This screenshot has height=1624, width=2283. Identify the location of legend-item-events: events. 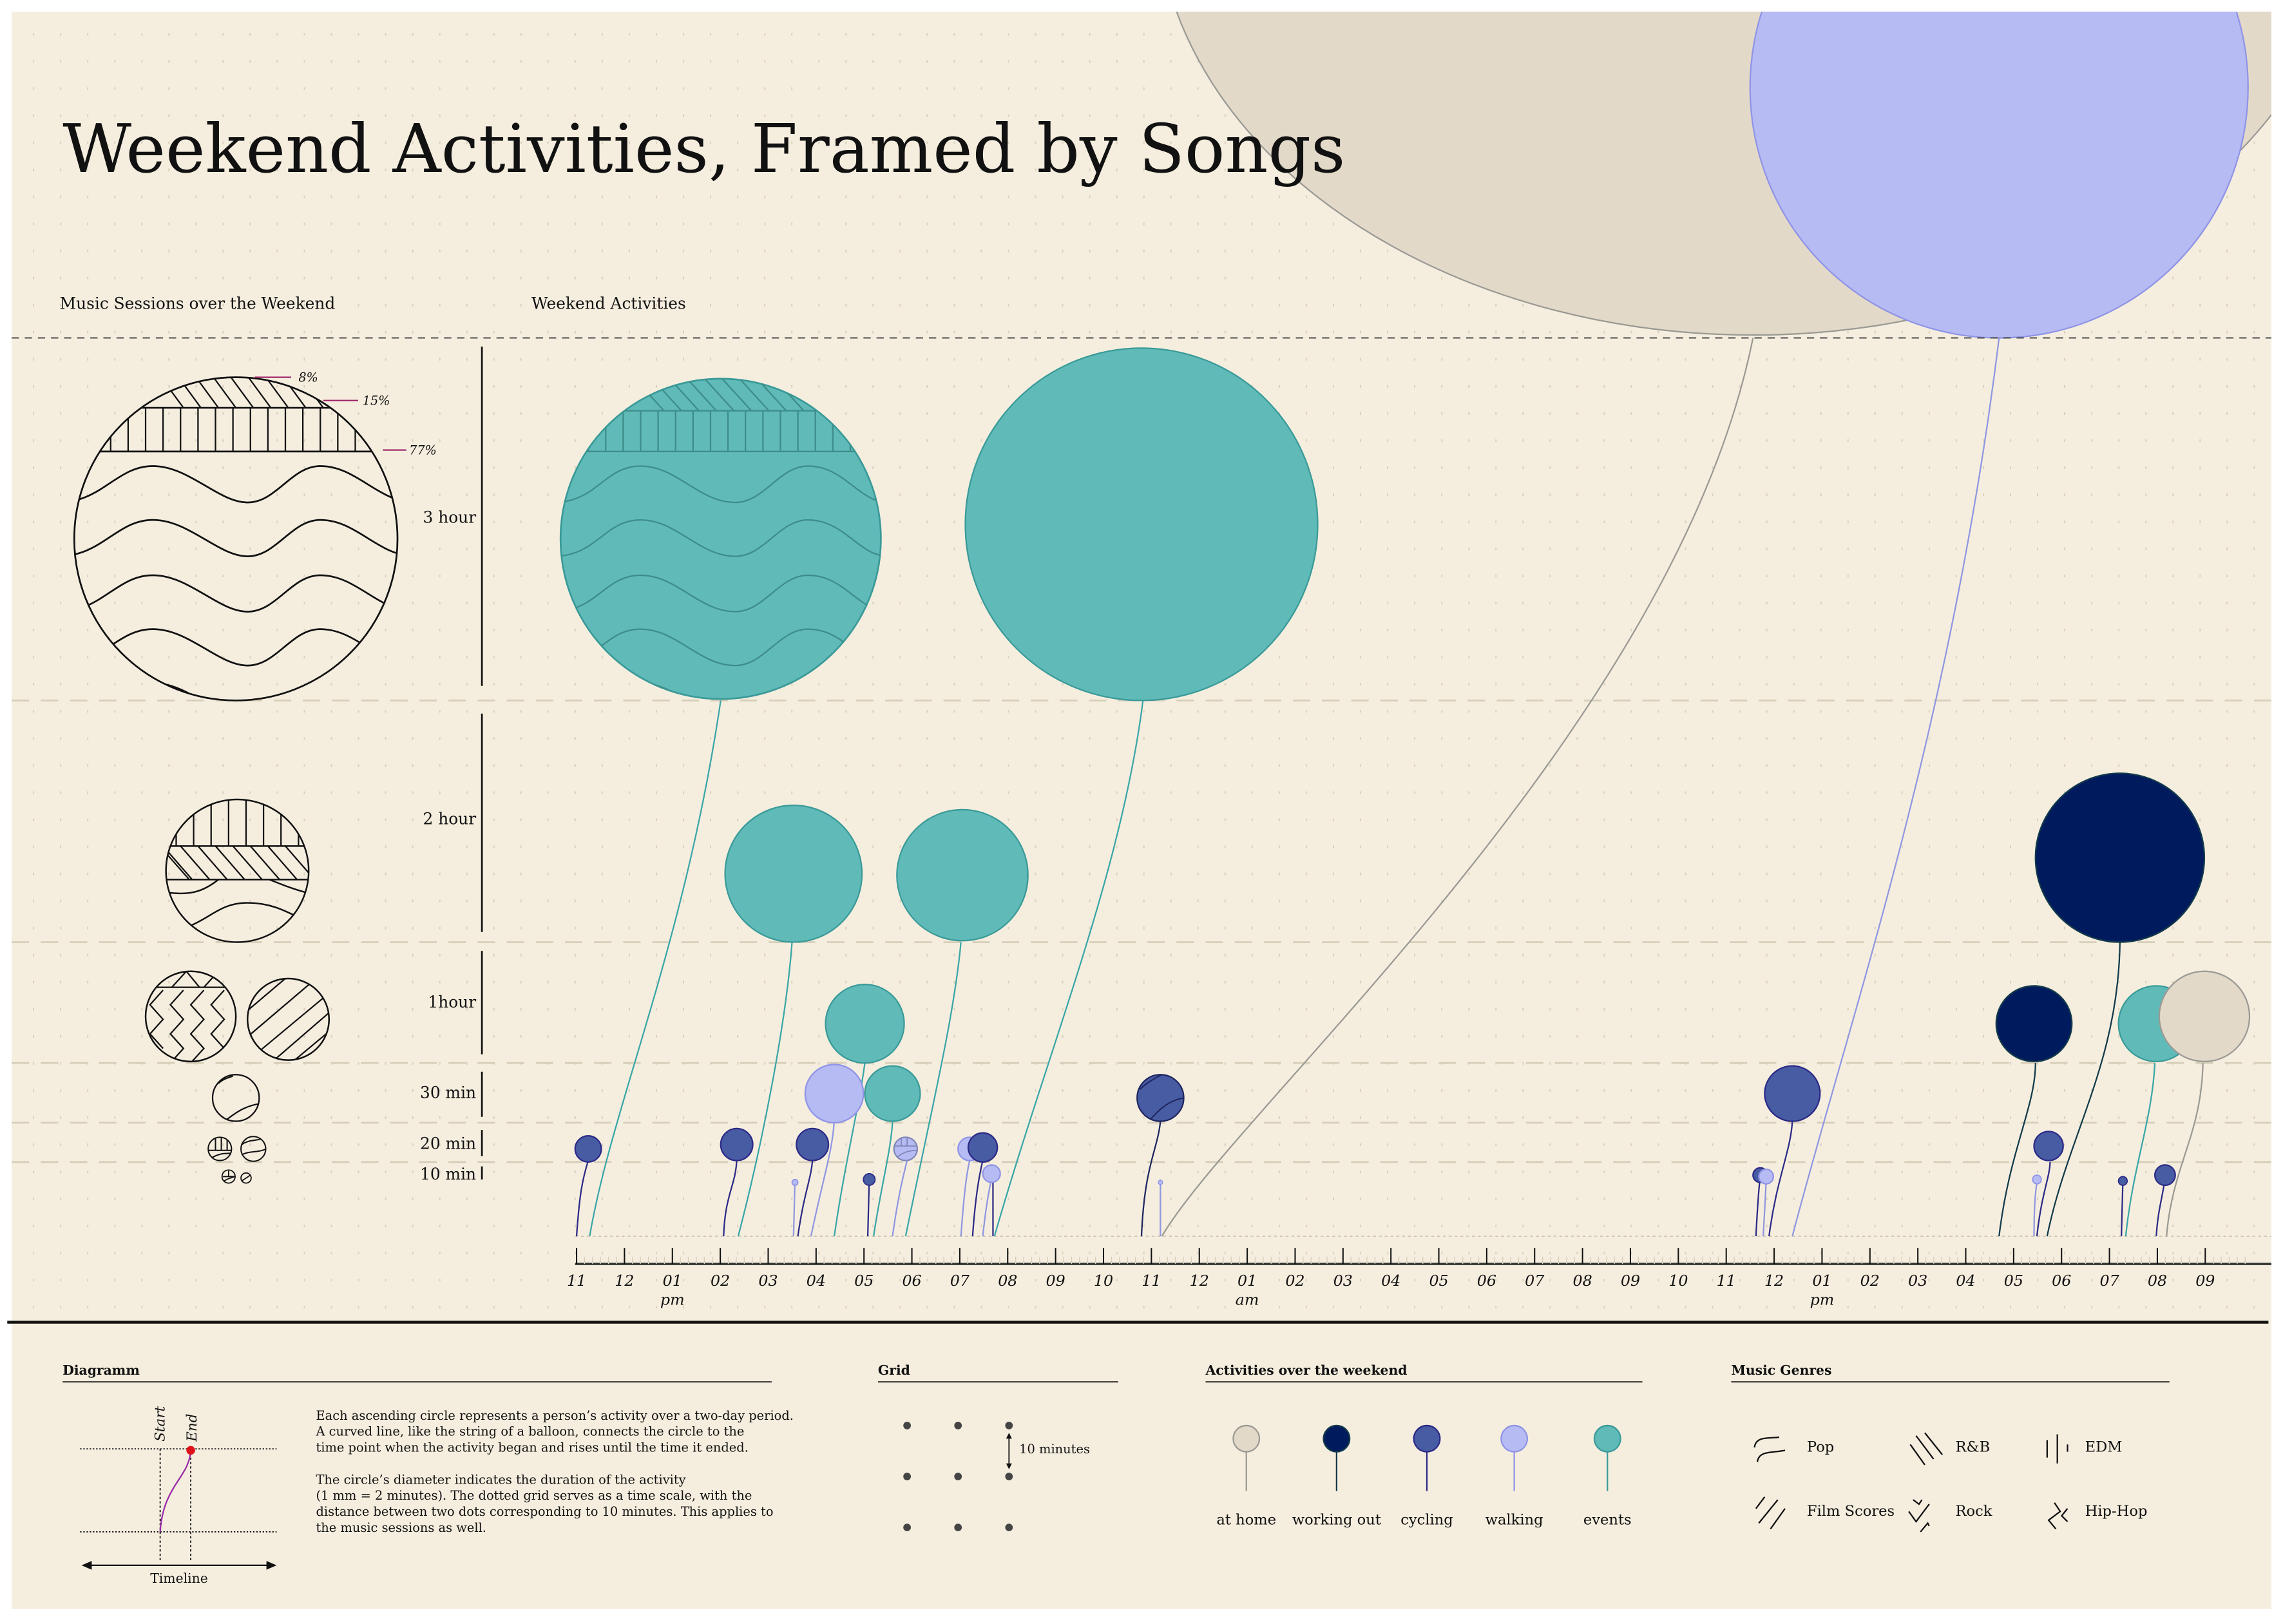
(1608, 1477).